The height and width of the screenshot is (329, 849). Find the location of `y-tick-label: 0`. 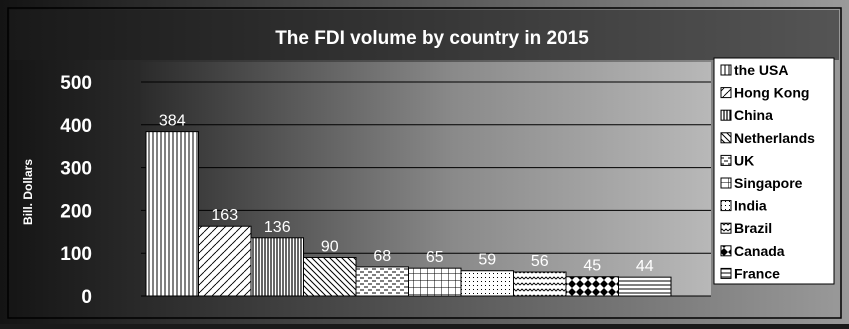

y-tick-label: 0 is located at coordinates (86, 297).